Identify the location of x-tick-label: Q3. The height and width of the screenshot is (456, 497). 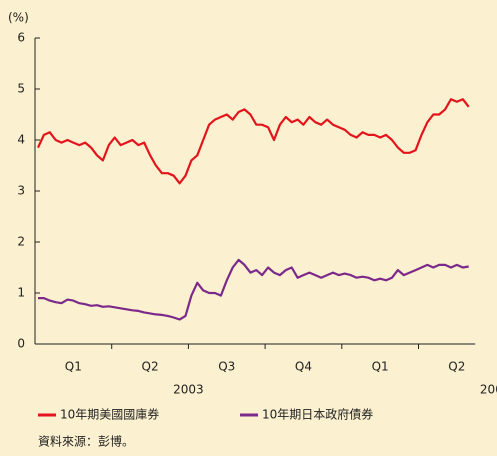
(226, 367).